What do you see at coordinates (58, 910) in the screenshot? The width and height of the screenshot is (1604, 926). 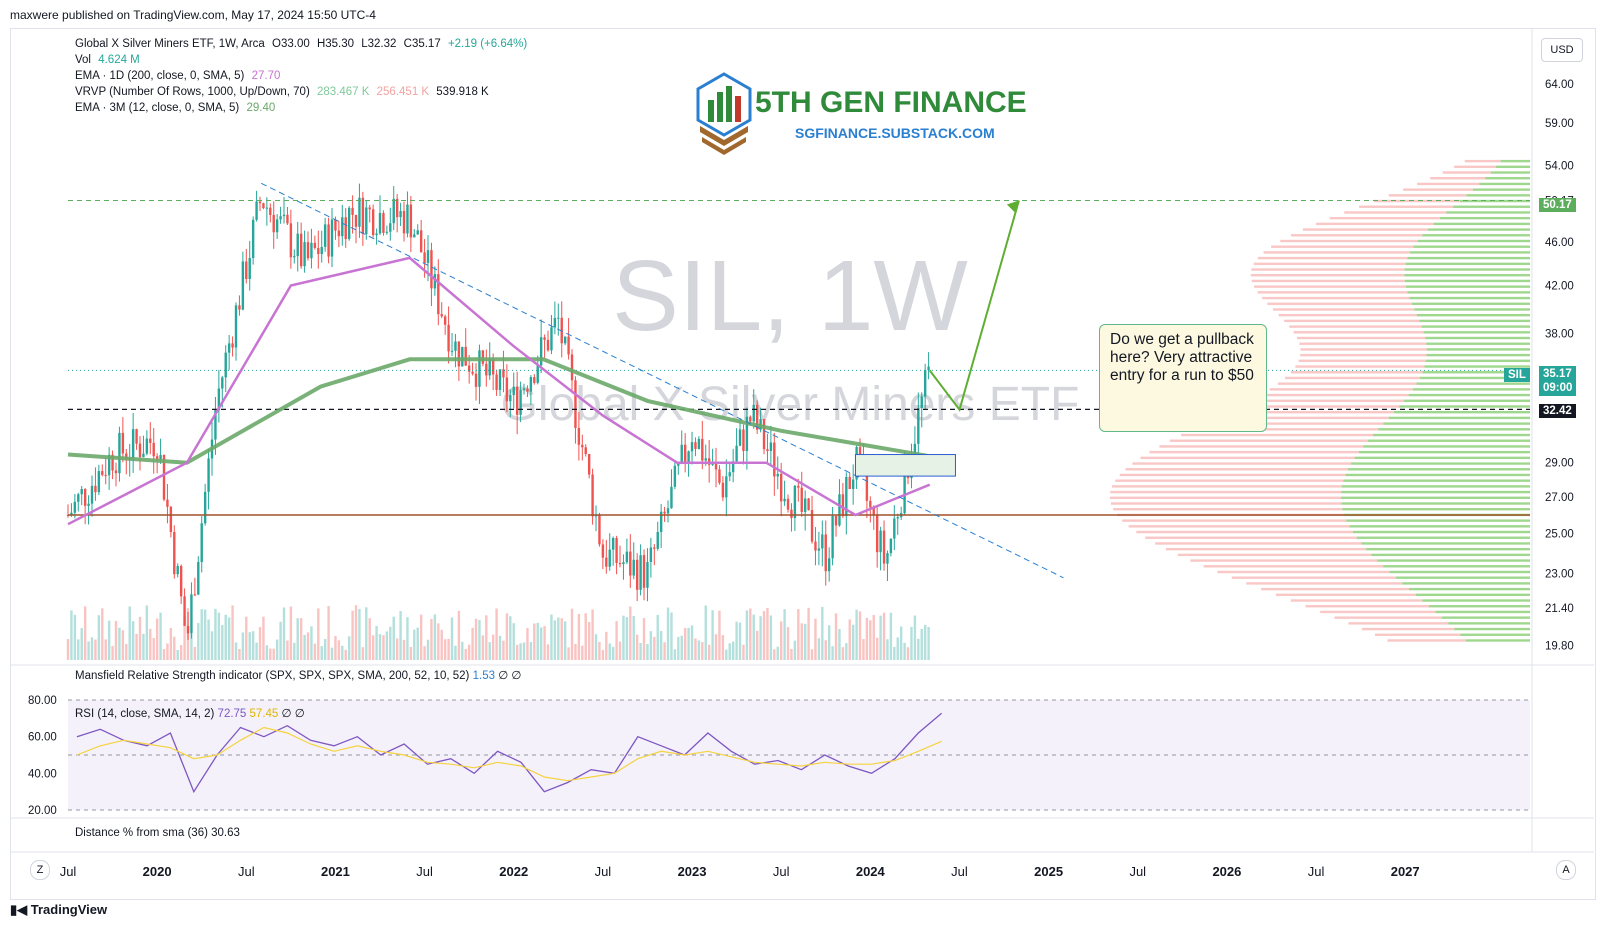 I see `tradingview-logo: ▮◀ TradingView` at bounding box center [58, 910].